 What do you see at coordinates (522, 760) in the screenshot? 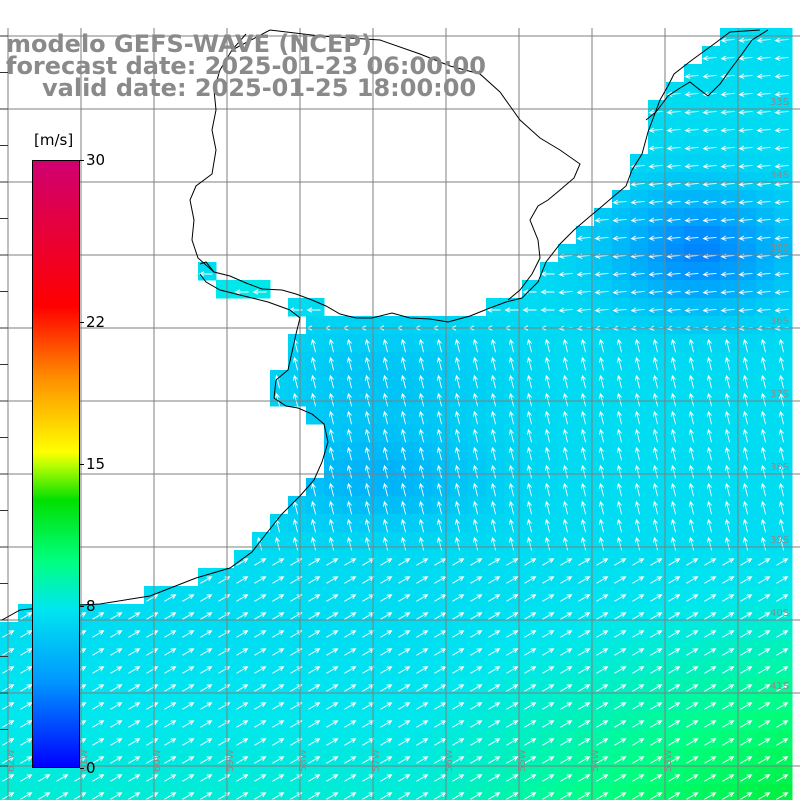
I see `longitude-label: 55W` at bounding box center [522, 760].